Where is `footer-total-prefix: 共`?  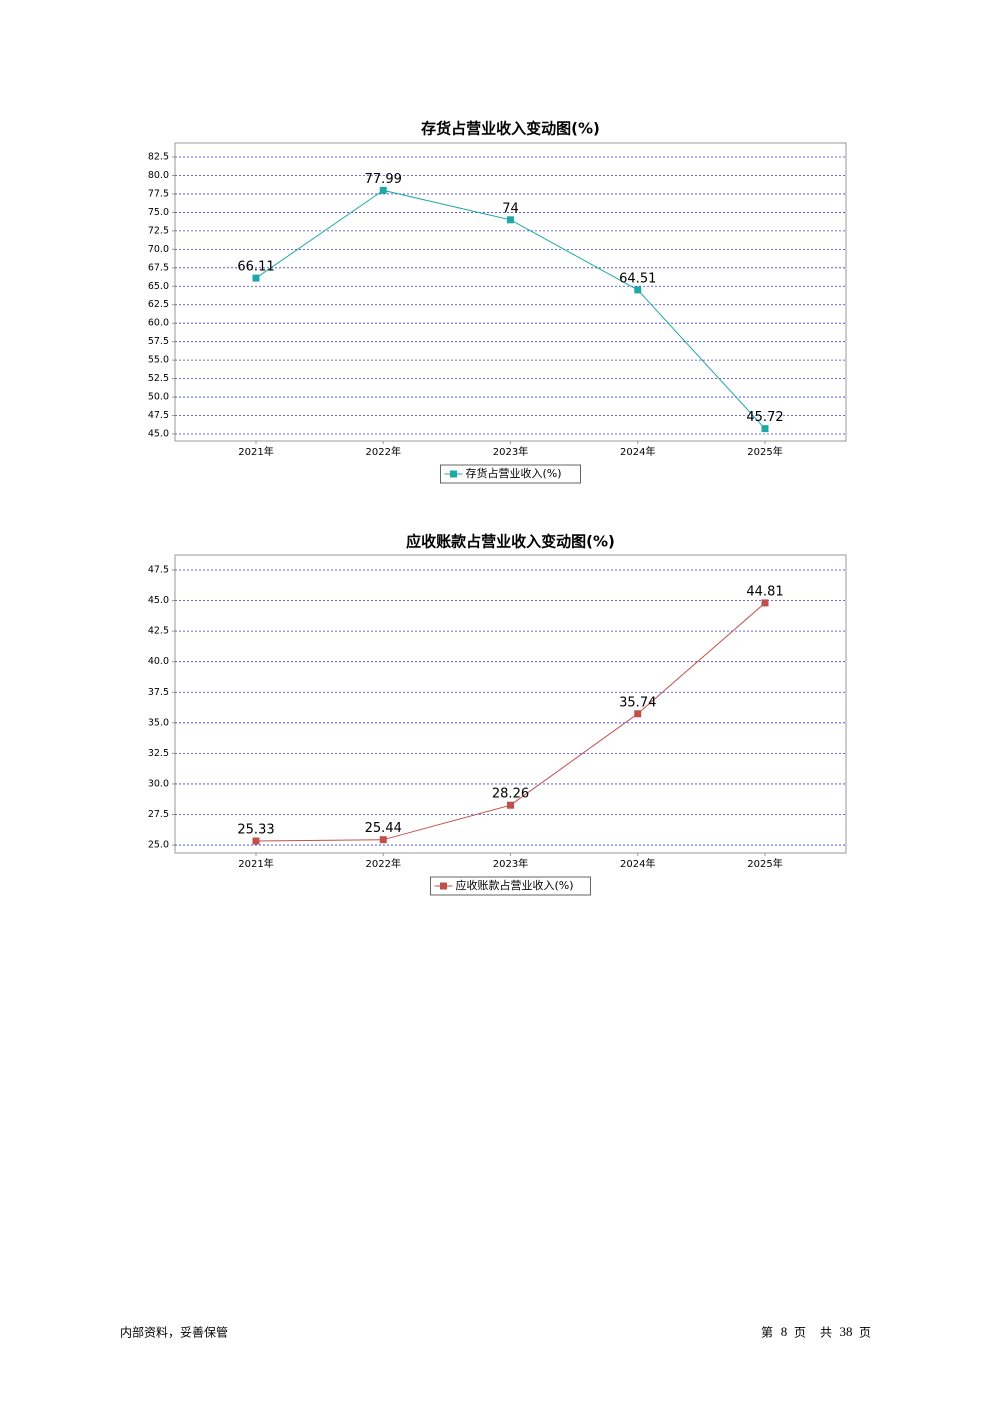 footer-total-prefix: 共 is located at coordinates (826, 1333).